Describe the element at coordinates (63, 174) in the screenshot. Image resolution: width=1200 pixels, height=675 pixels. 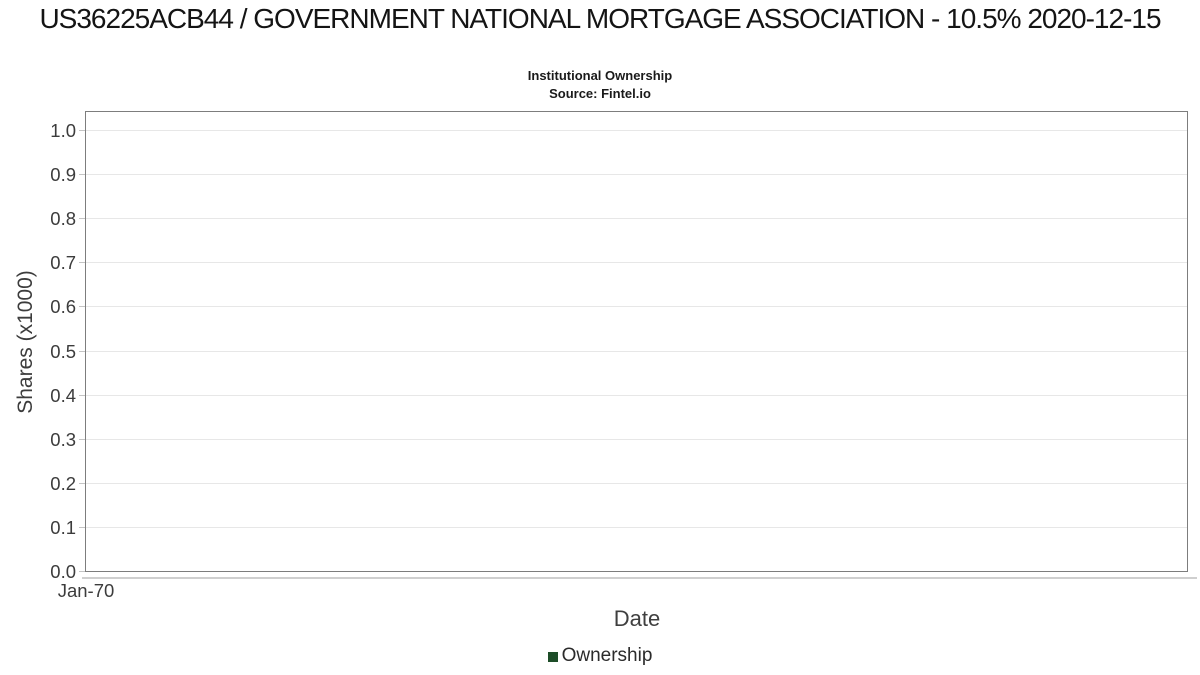
I see `y-axis-tick-label: 0.9` at that location.